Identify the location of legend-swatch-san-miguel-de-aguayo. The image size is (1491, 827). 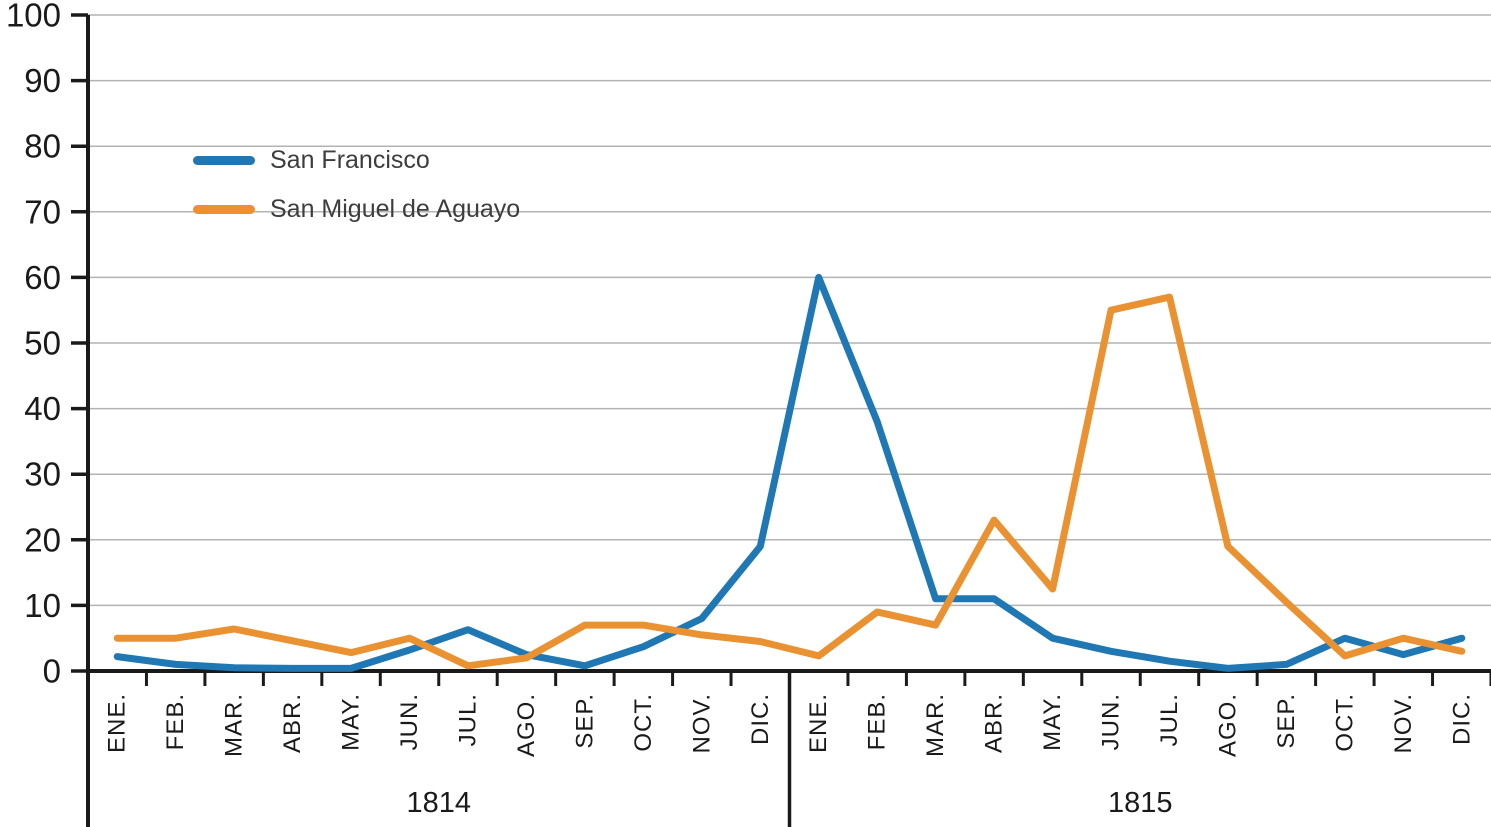
(224, 209).